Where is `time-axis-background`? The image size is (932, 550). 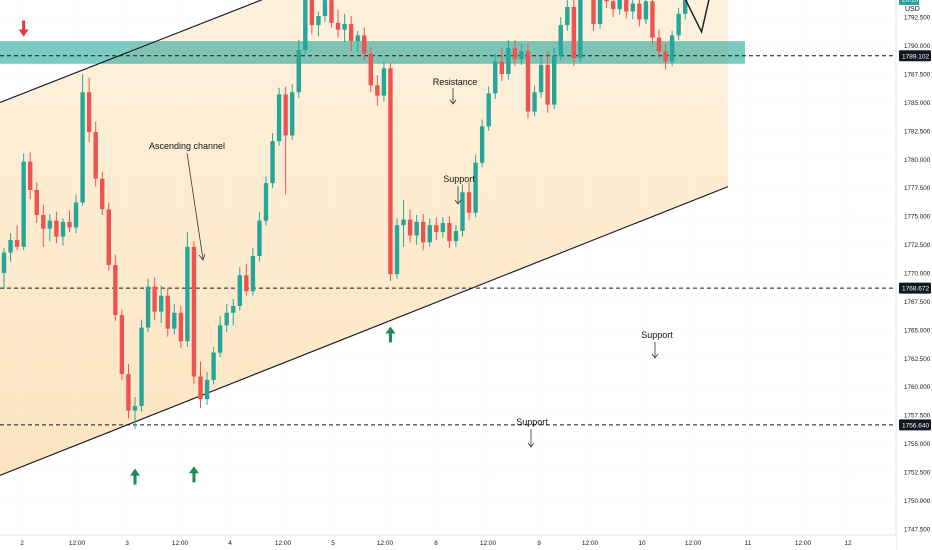
time-axis-background is located at coordinates (448, 542).